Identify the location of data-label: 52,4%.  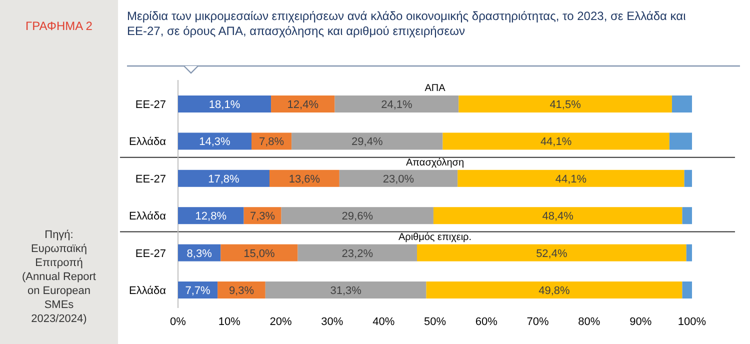
(552, 254).